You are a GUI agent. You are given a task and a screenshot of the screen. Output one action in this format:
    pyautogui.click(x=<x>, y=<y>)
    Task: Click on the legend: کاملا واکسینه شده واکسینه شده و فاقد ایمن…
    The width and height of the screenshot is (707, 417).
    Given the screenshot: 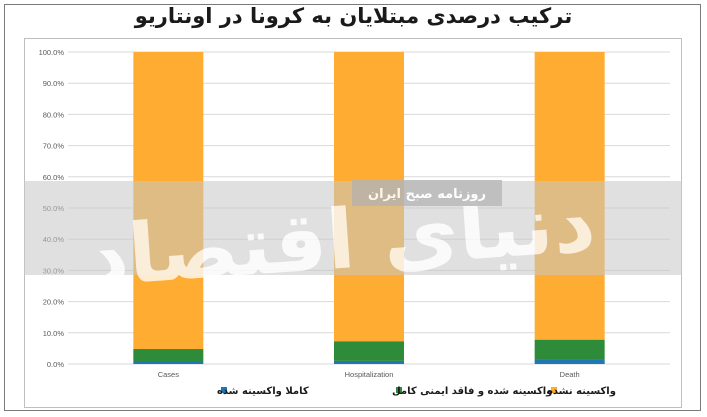 What is the action you would take?
    pyautogui.click(x=416, y=391)
    